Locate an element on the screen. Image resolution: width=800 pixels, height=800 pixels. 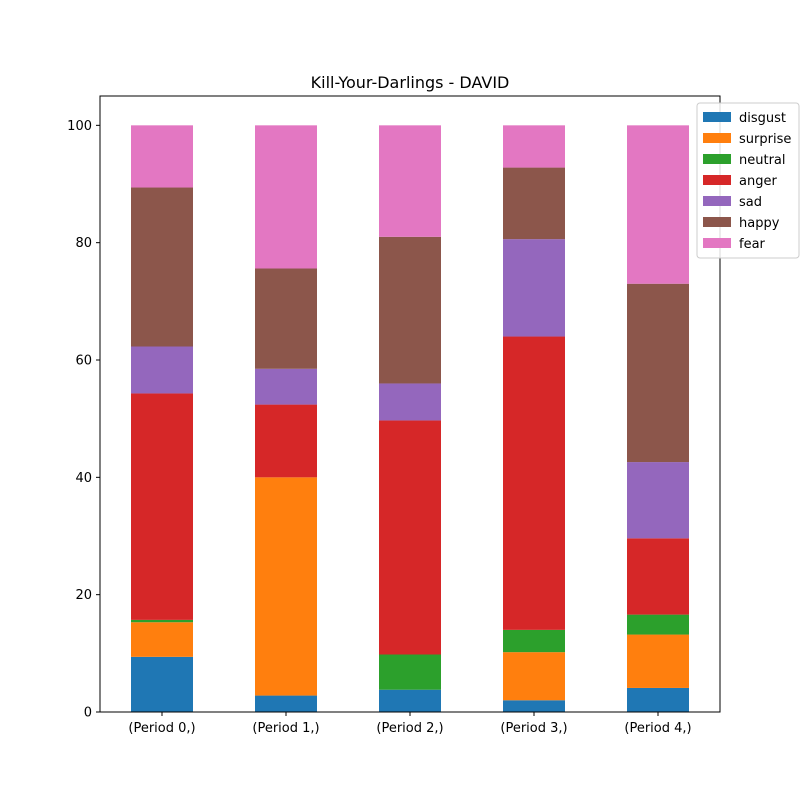
legend-swatch-happy is located at coordinates (717, 222).